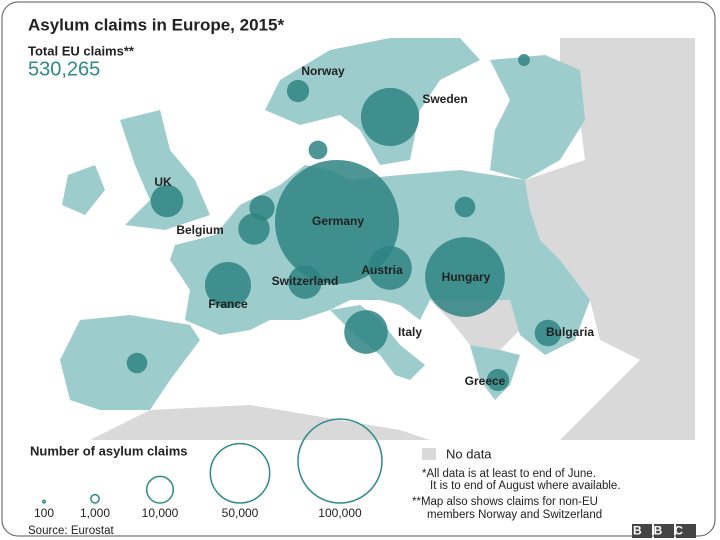  I want to click on country-label: France, so click(228, 304).